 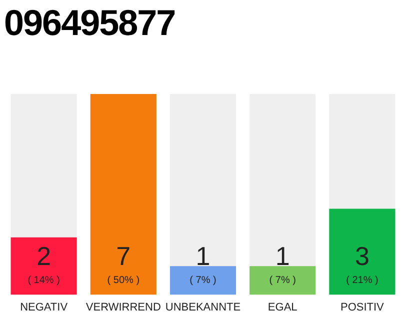 What do you see at coordinates (362, 280) in the screenshot?
I see `annotation: ( 21% )` at bounding box center [362, 280].